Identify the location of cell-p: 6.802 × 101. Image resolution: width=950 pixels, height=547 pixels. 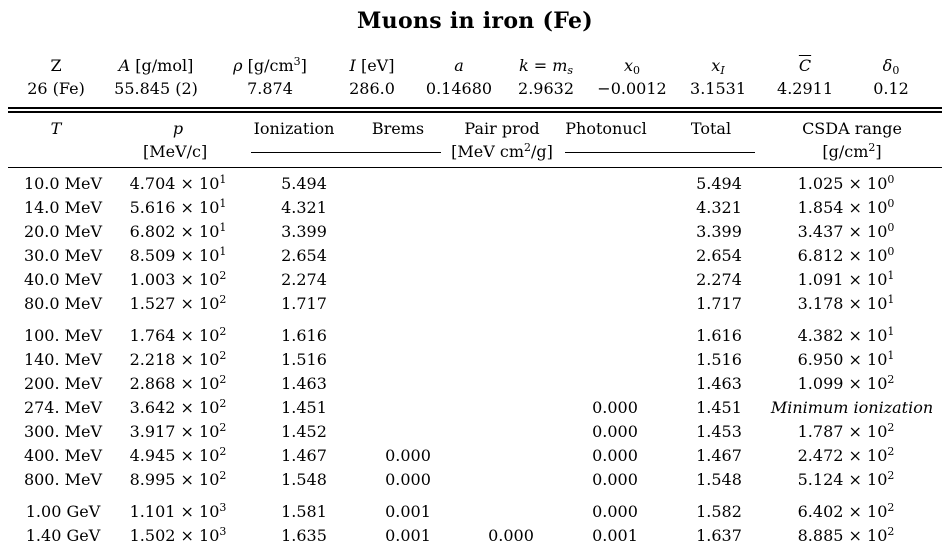
(178, 231).